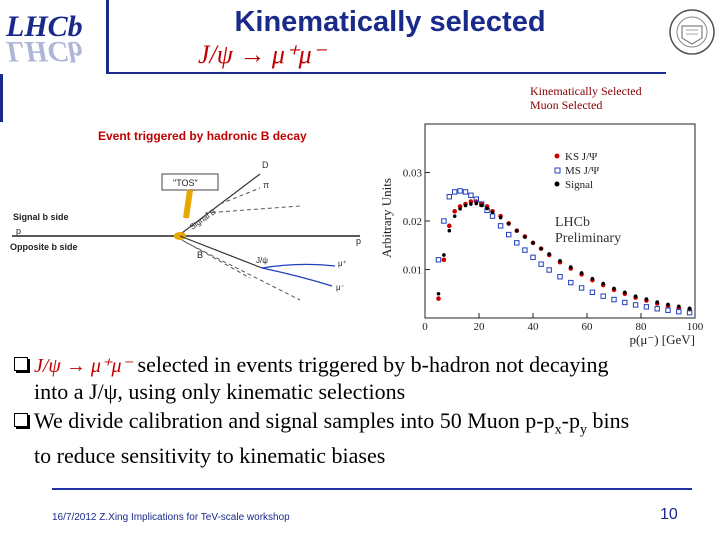 The width and height of the screenshot is (720, 540). I want to click on label-p-right: p, so click(358, 241).